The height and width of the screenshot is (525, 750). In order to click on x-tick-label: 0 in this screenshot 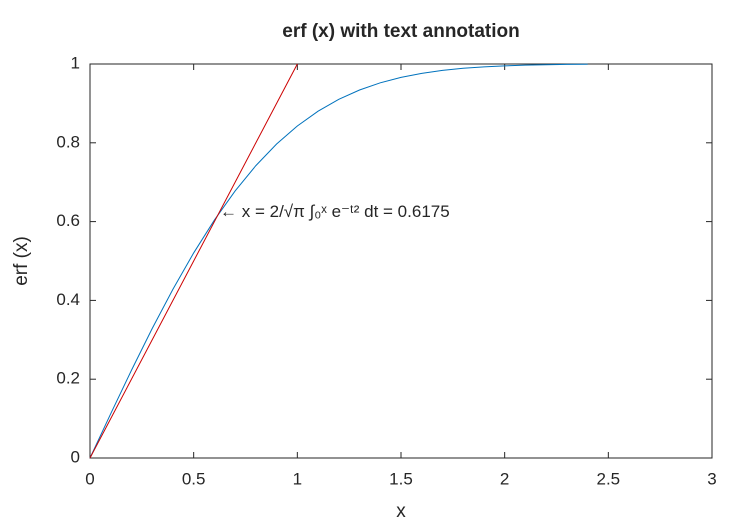, I will do `click(89, 478)`.